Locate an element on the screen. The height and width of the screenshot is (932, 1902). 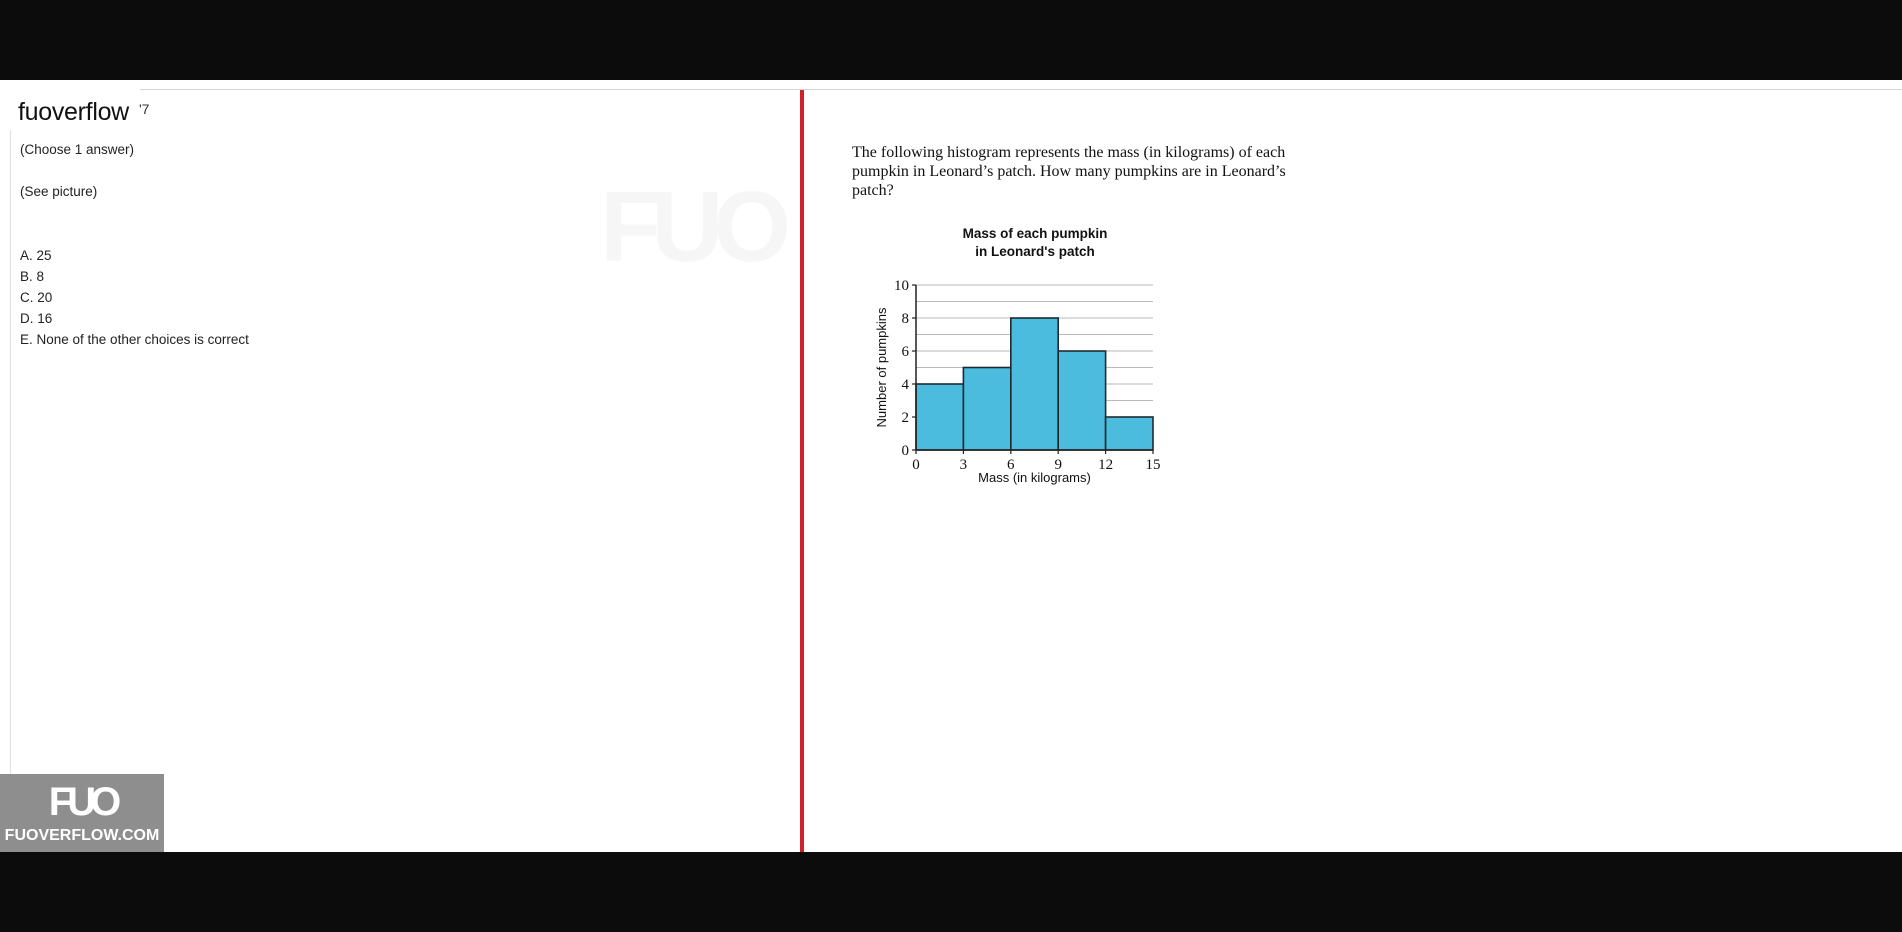
left-rule is located at coordinates (10, 491).